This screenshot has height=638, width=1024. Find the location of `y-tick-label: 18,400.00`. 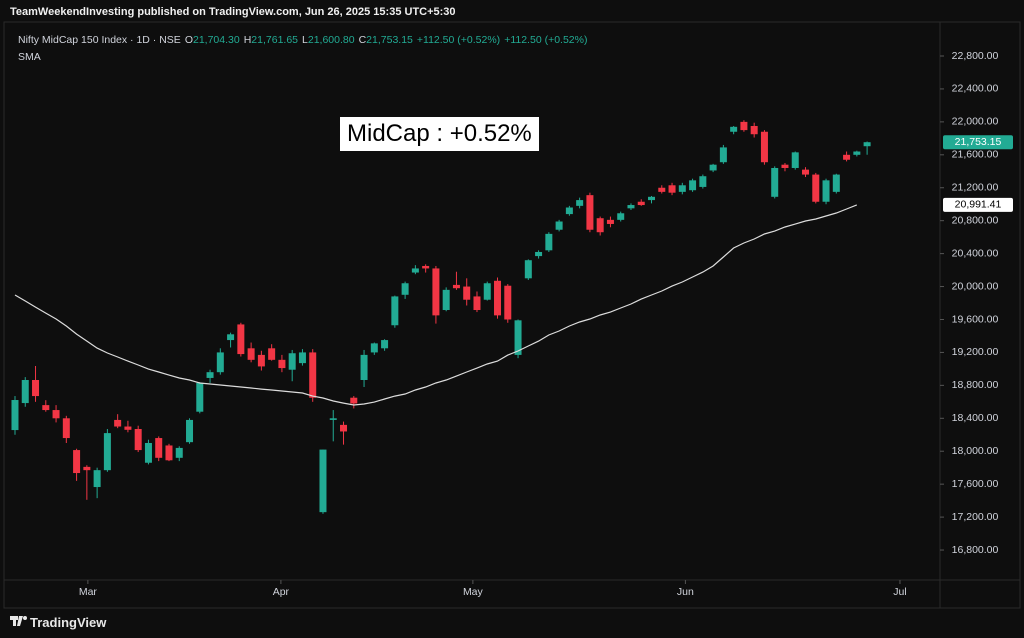

y-tick-label: 18,400.00 is located at coordinates (975, 418).